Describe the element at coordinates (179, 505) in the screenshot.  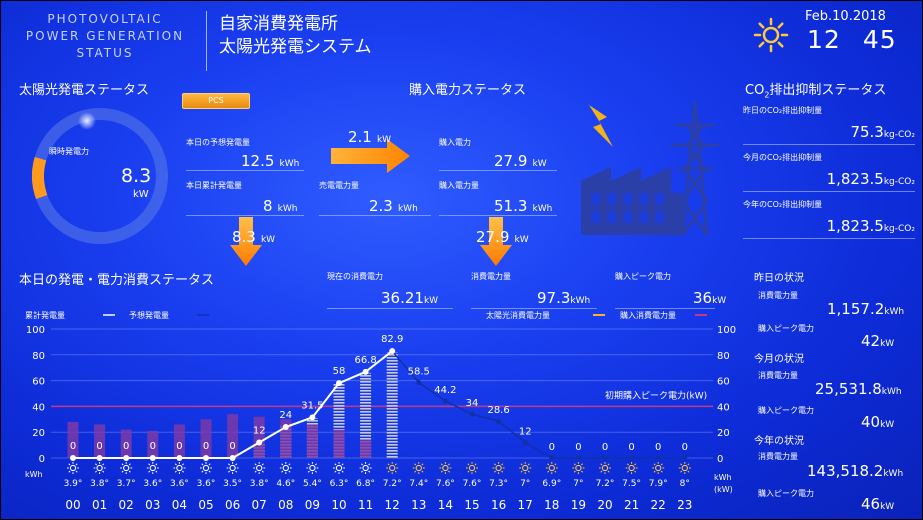
I see `hour-tick-label: 04` at that location.